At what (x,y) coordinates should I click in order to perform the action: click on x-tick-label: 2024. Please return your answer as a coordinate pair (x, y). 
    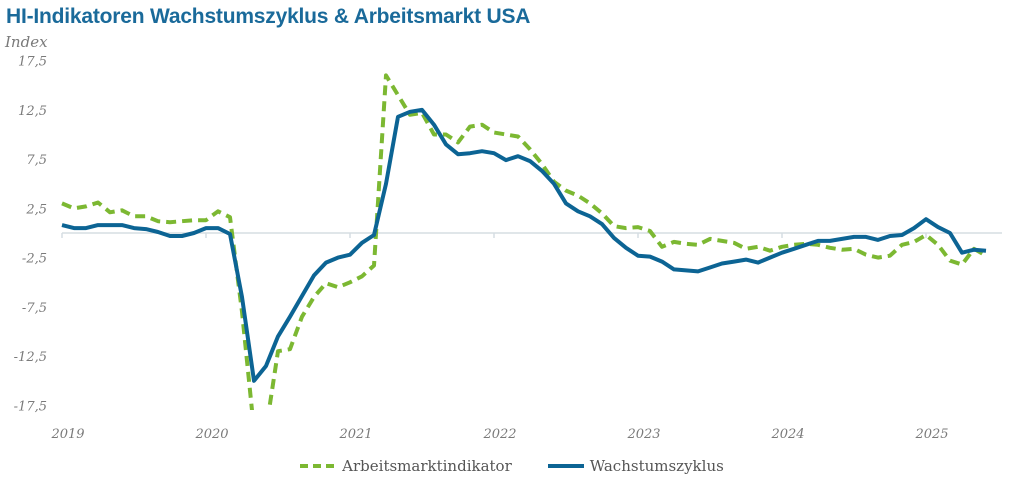
    Looking at the image, I should click on (787, 434).